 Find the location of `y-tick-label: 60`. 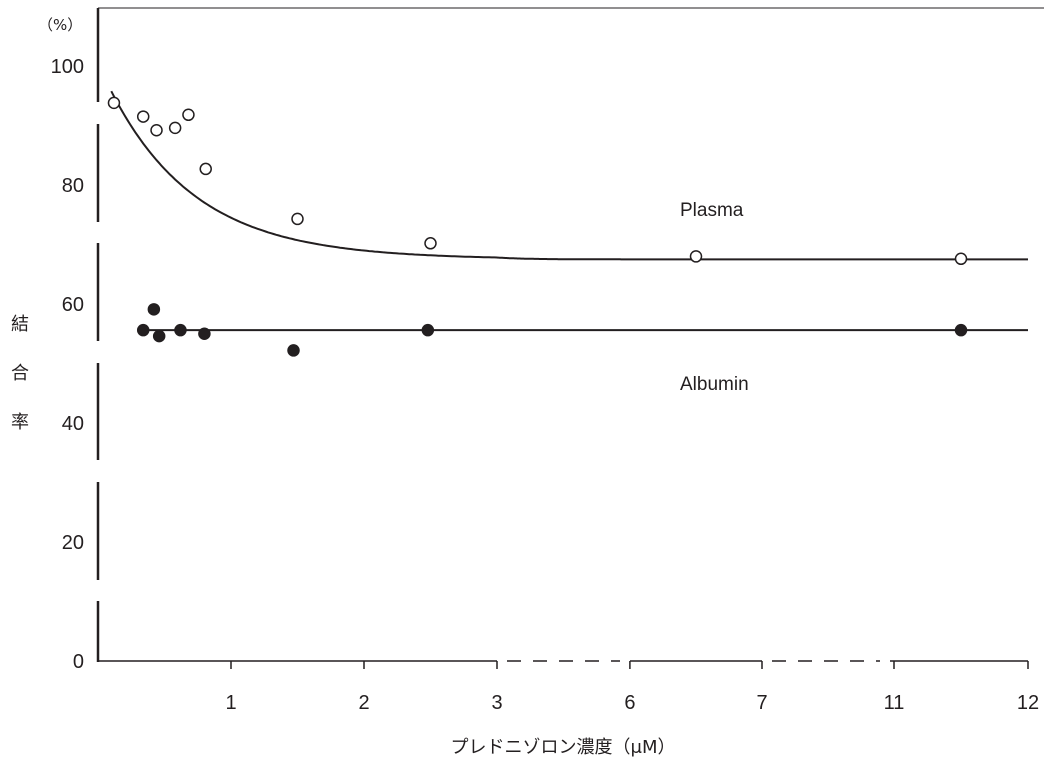

y-tick-label: 60 is located at coordinates (73, 305).